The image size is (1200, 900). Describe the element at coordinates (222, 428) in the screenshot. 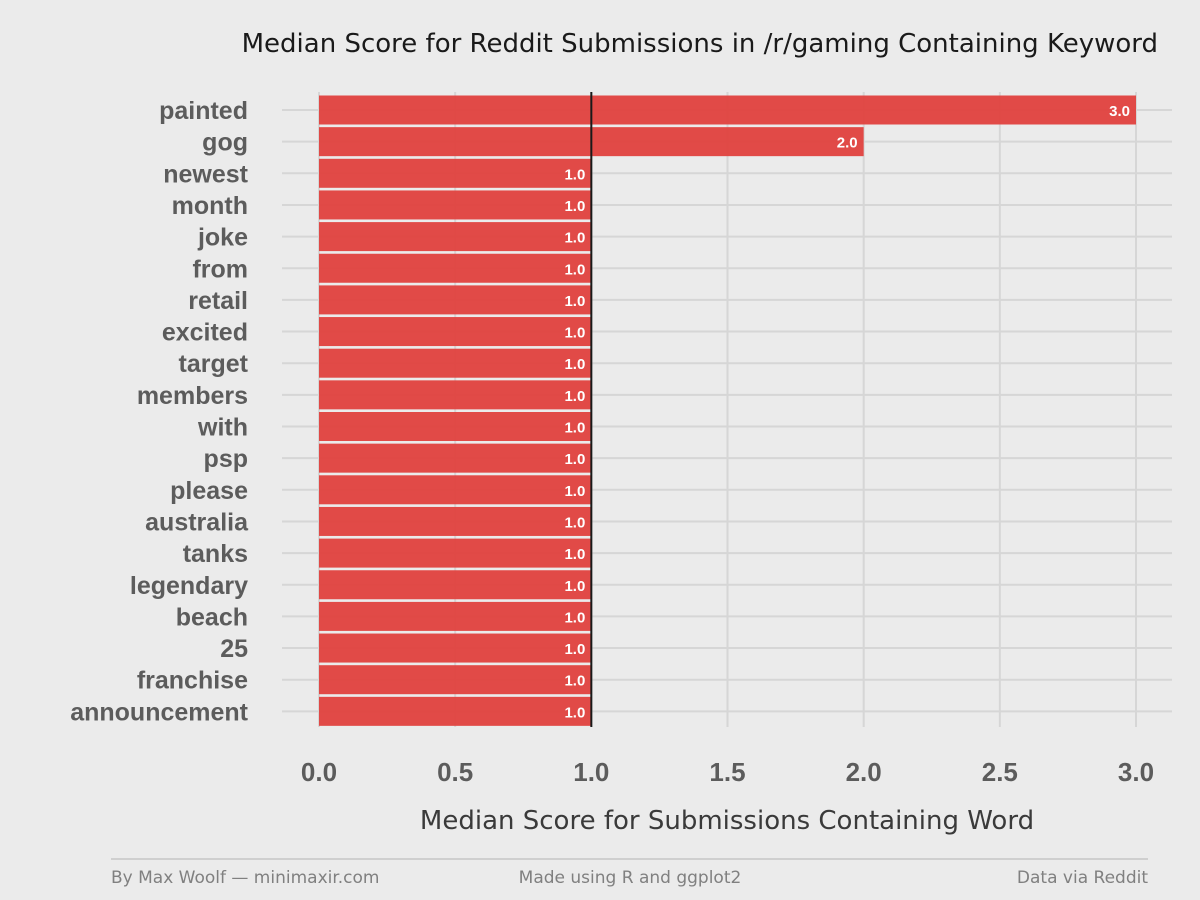

I see `category-label: with` at that location.